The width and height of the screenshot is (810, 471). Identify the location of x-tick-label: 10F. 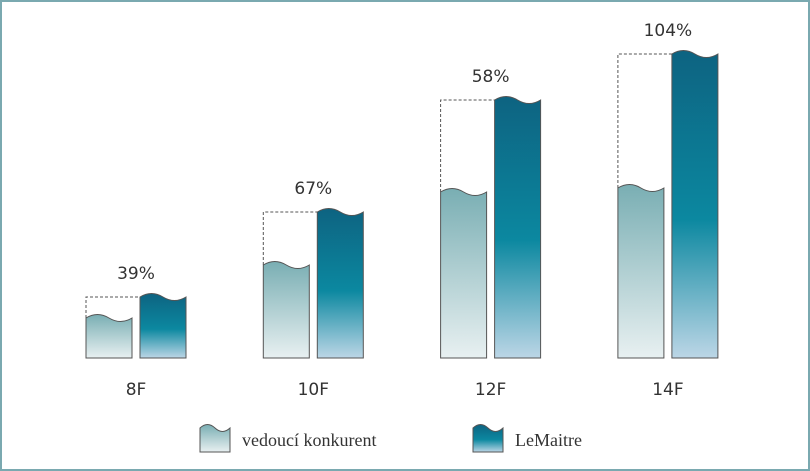
(313, 390).